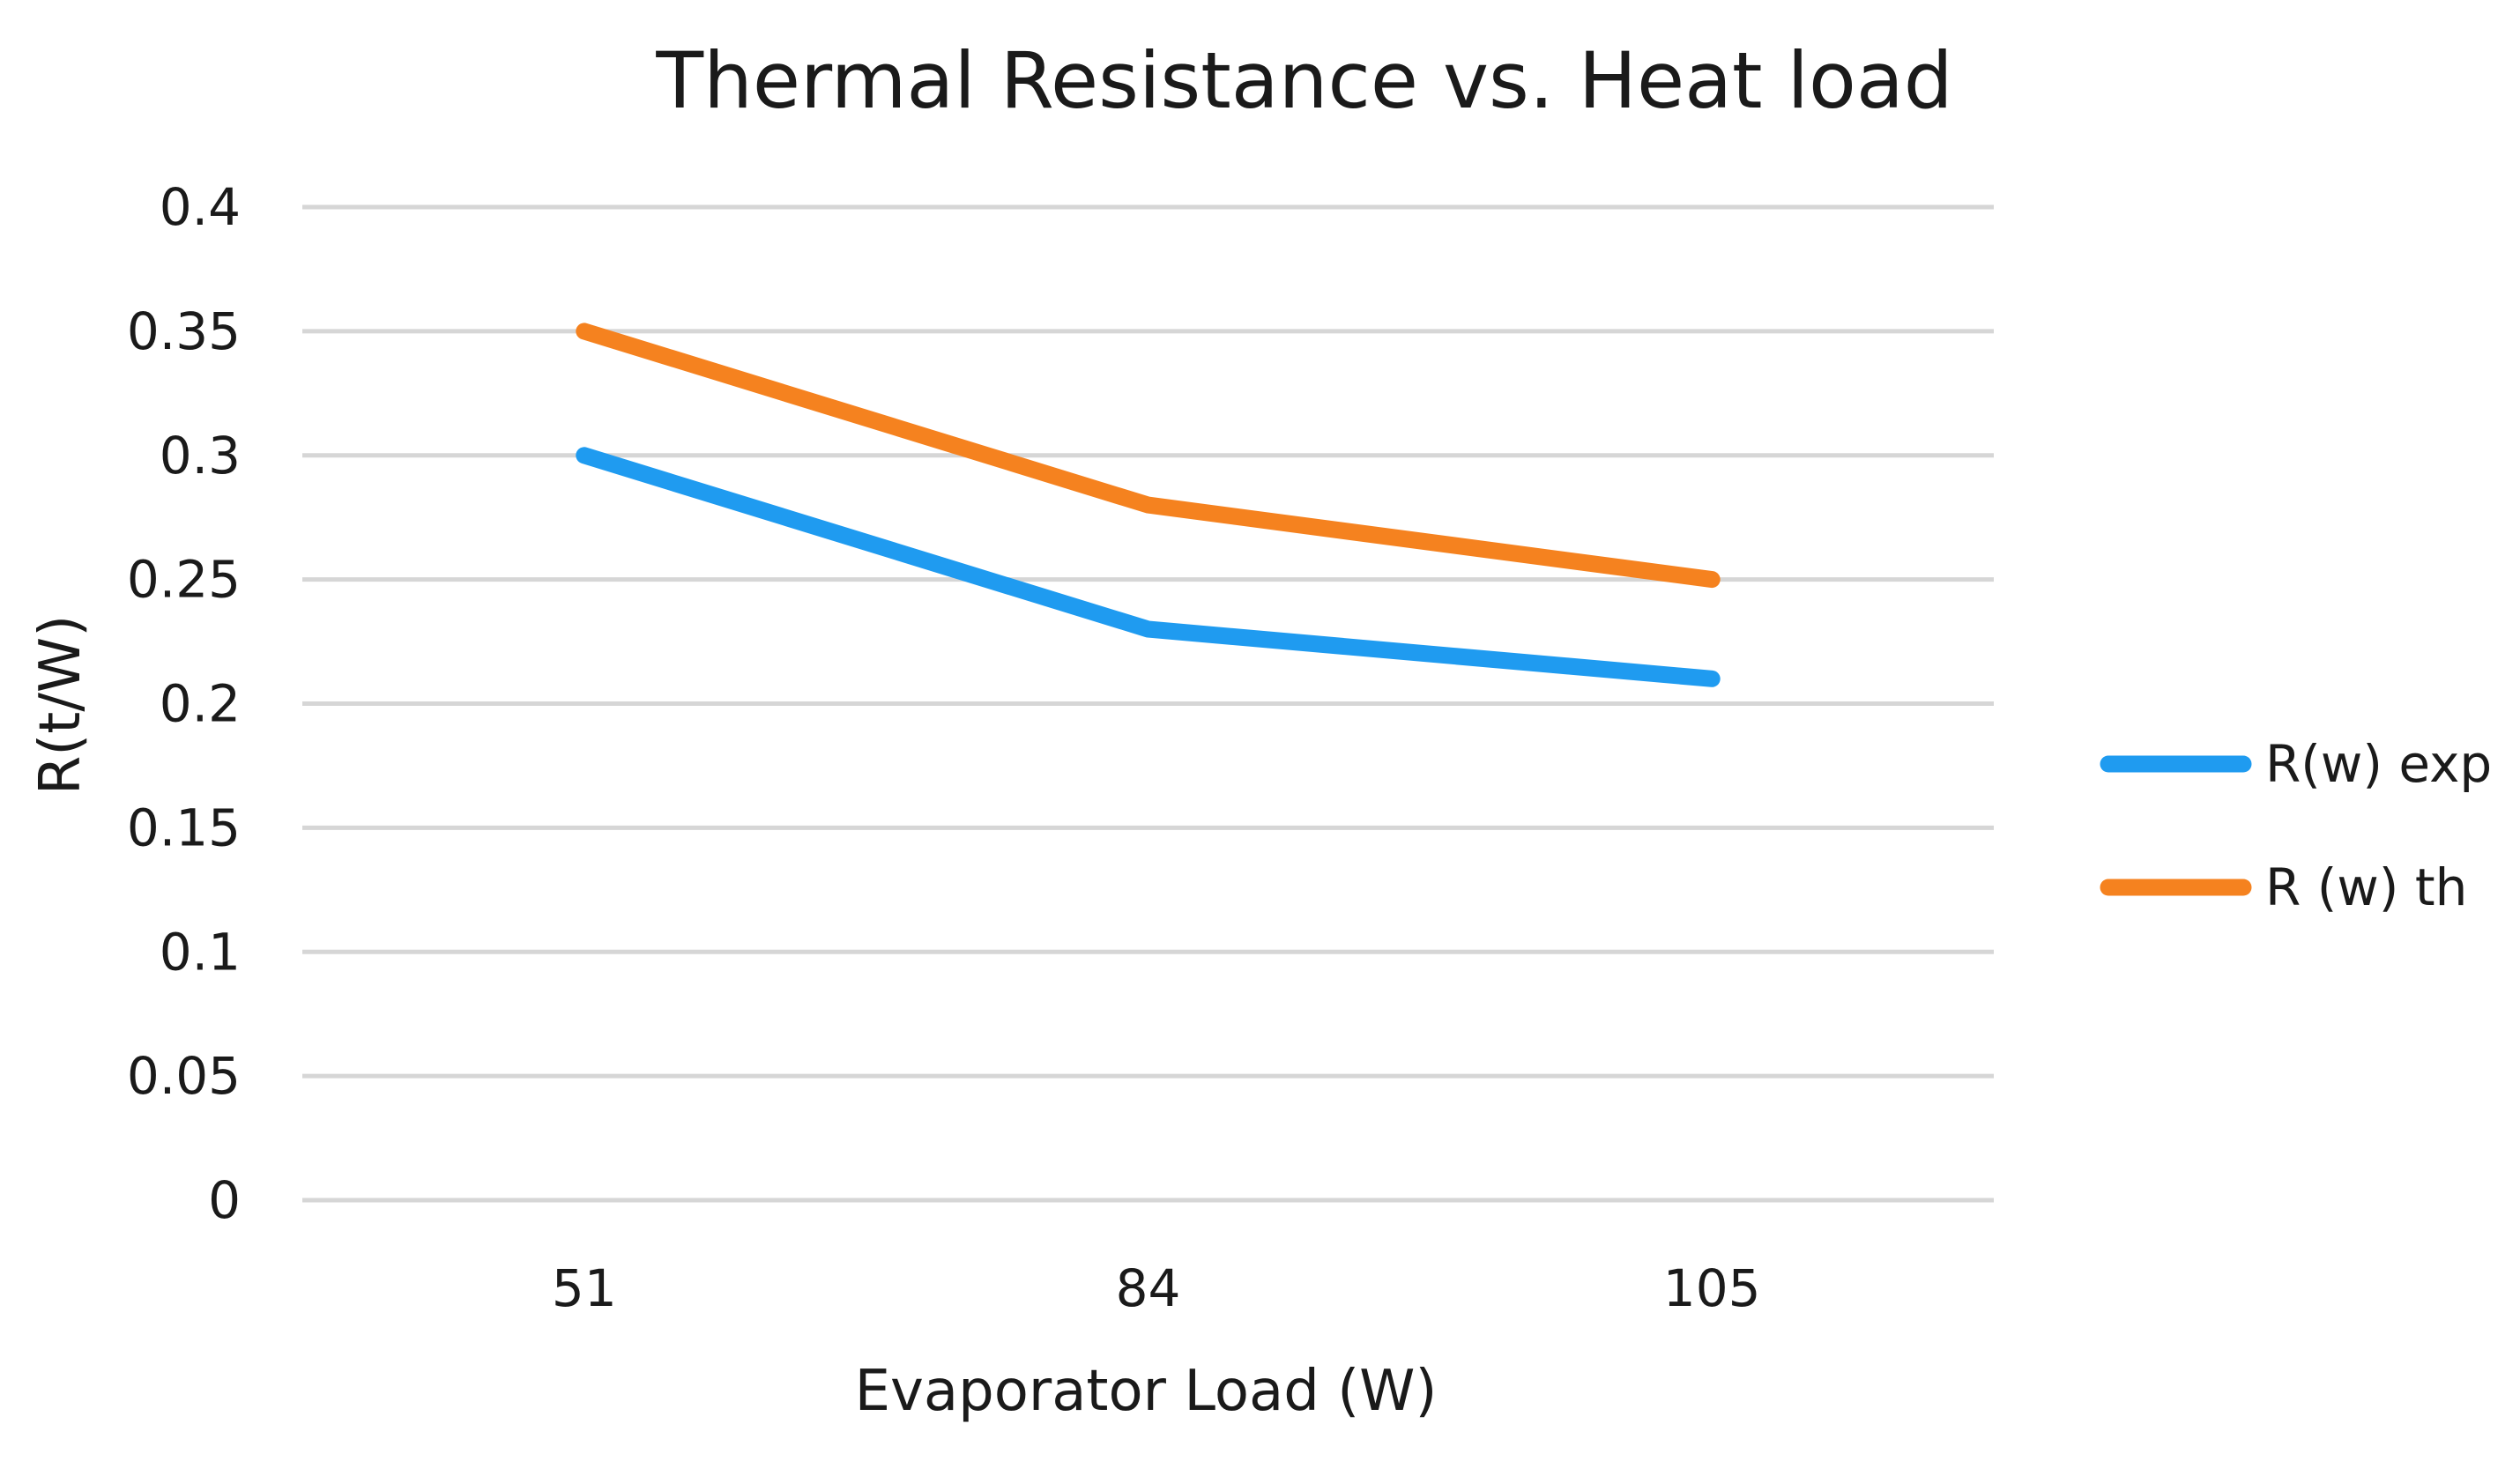 This screenshot has height=1461, width=2520. What do you see at coordinates (1148, 1288) in the screenshot?
I see `x-tick-label: 84` at bounding box center [1148, 1288].